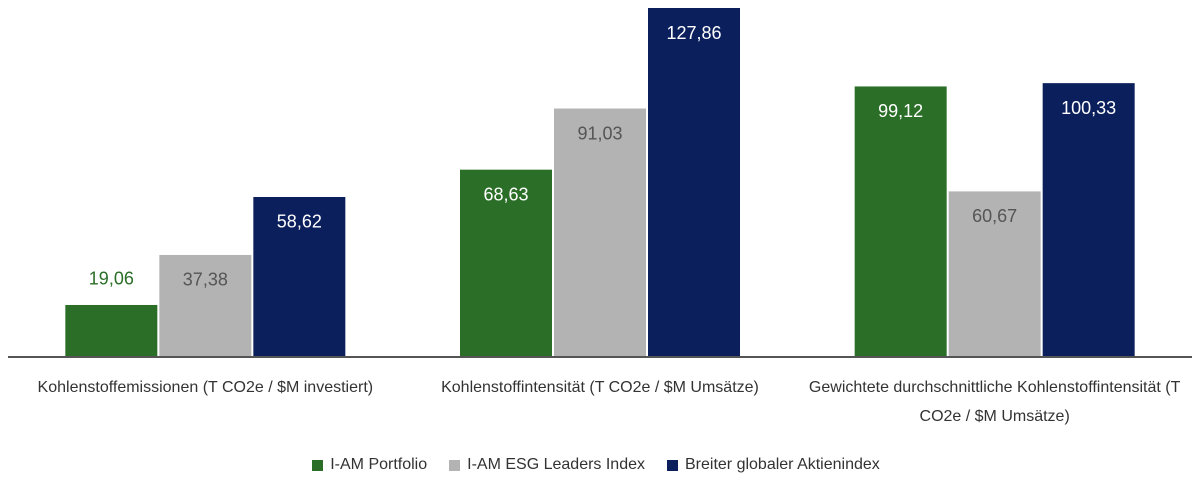 This screenshot has height=484, width=1192. I want to click on value-label: 99,12, so click(900, 111).